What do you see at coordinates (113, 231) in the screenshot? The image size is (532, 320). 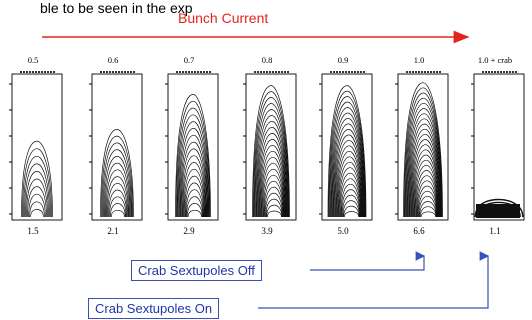 I see `panel-value: 2.1` at bounding box center [113, 231].